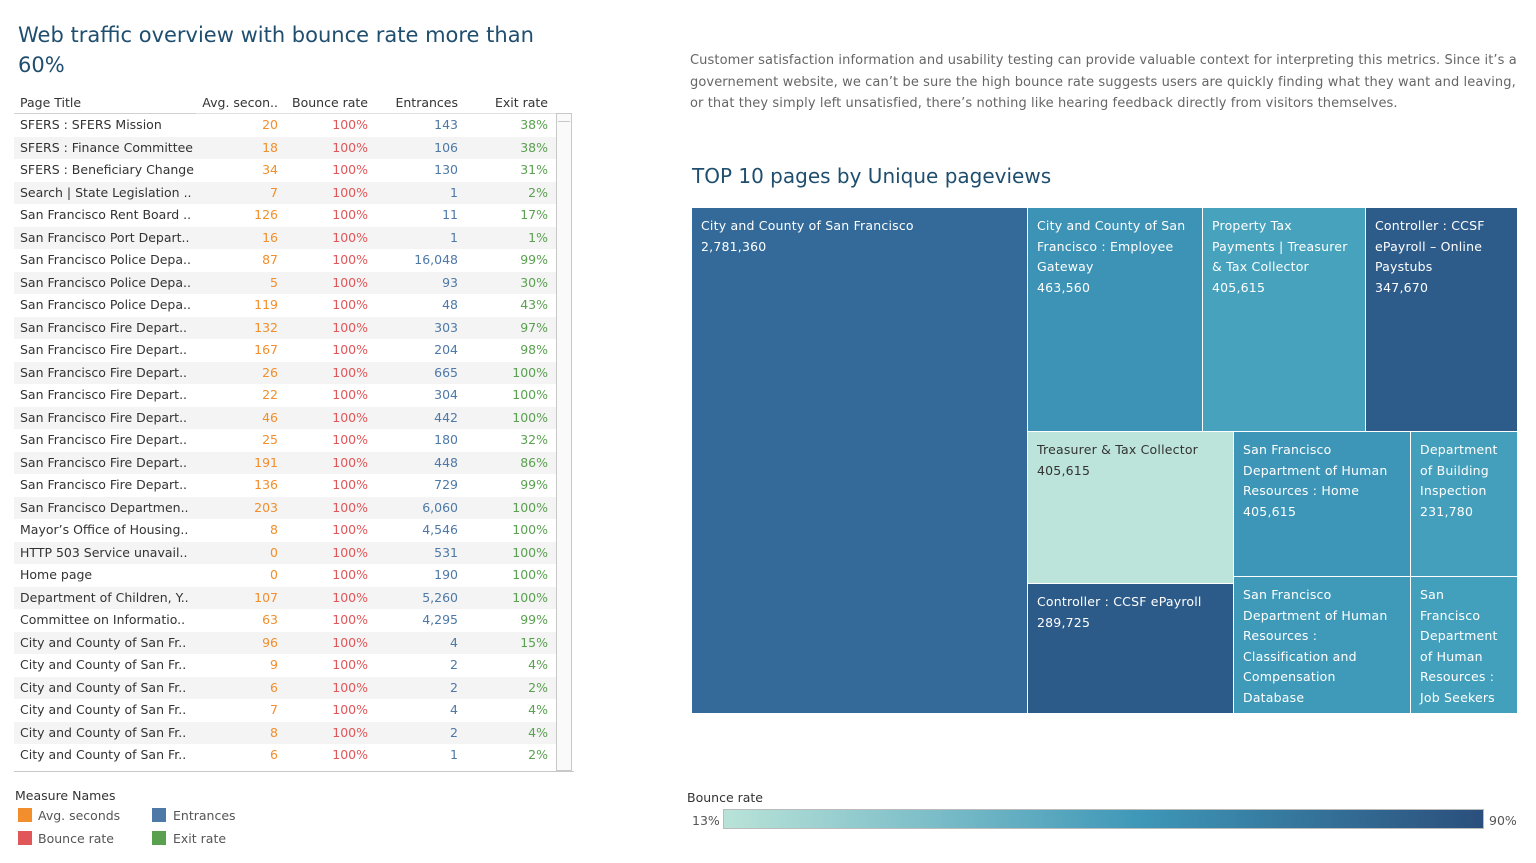  Describe the element at coordinates (51, 102) in the screenshot. I see `header-page-title: Page Title` at that location.